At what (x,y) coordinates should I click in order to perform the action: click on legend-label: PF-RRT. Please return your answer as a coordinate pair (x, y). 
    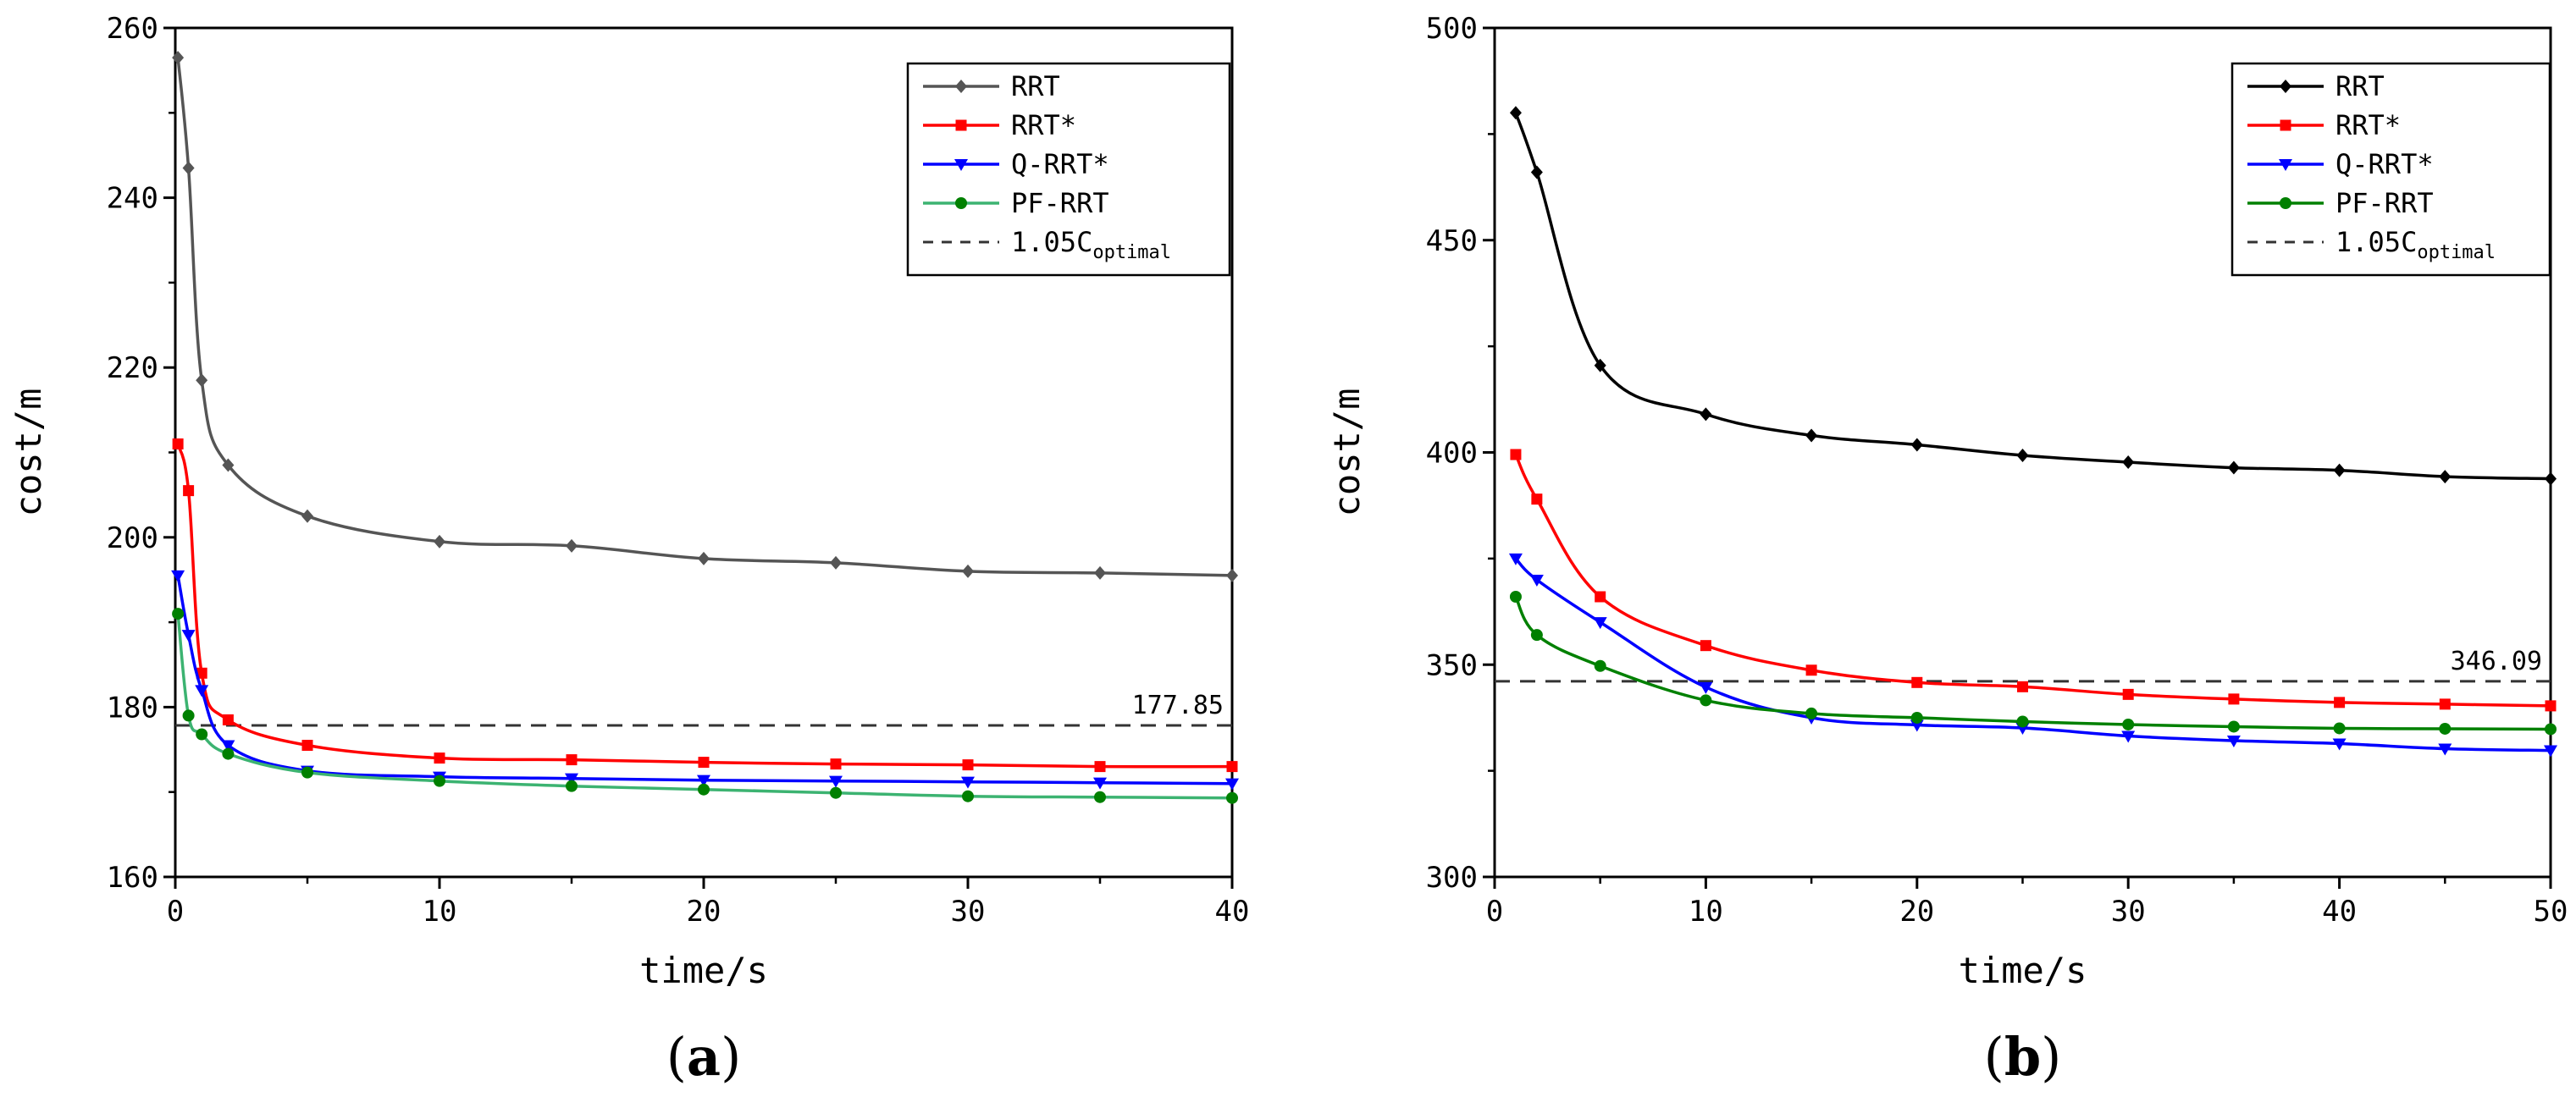
    Looking at the image, I should click on (1060, 203).